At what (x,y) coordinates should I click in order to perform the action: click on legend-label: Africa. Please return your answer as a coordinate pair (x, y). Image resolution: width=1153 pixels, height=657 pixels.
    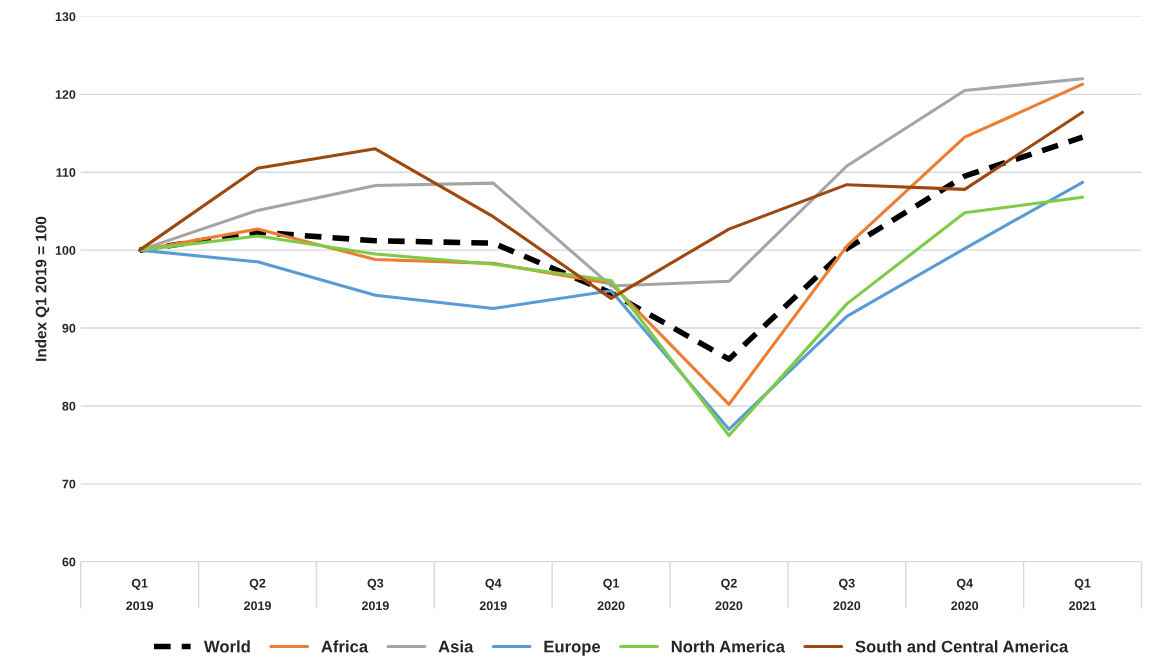
    Looking at the image, I should click on (345, 646).